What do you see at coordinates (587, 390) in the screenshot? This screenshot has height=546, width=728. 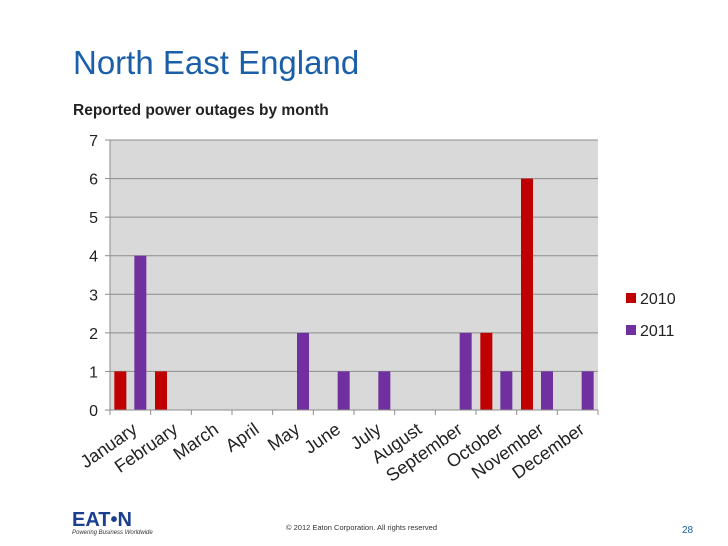 I see `bar-2011-december` at bounding box center [587, 390].